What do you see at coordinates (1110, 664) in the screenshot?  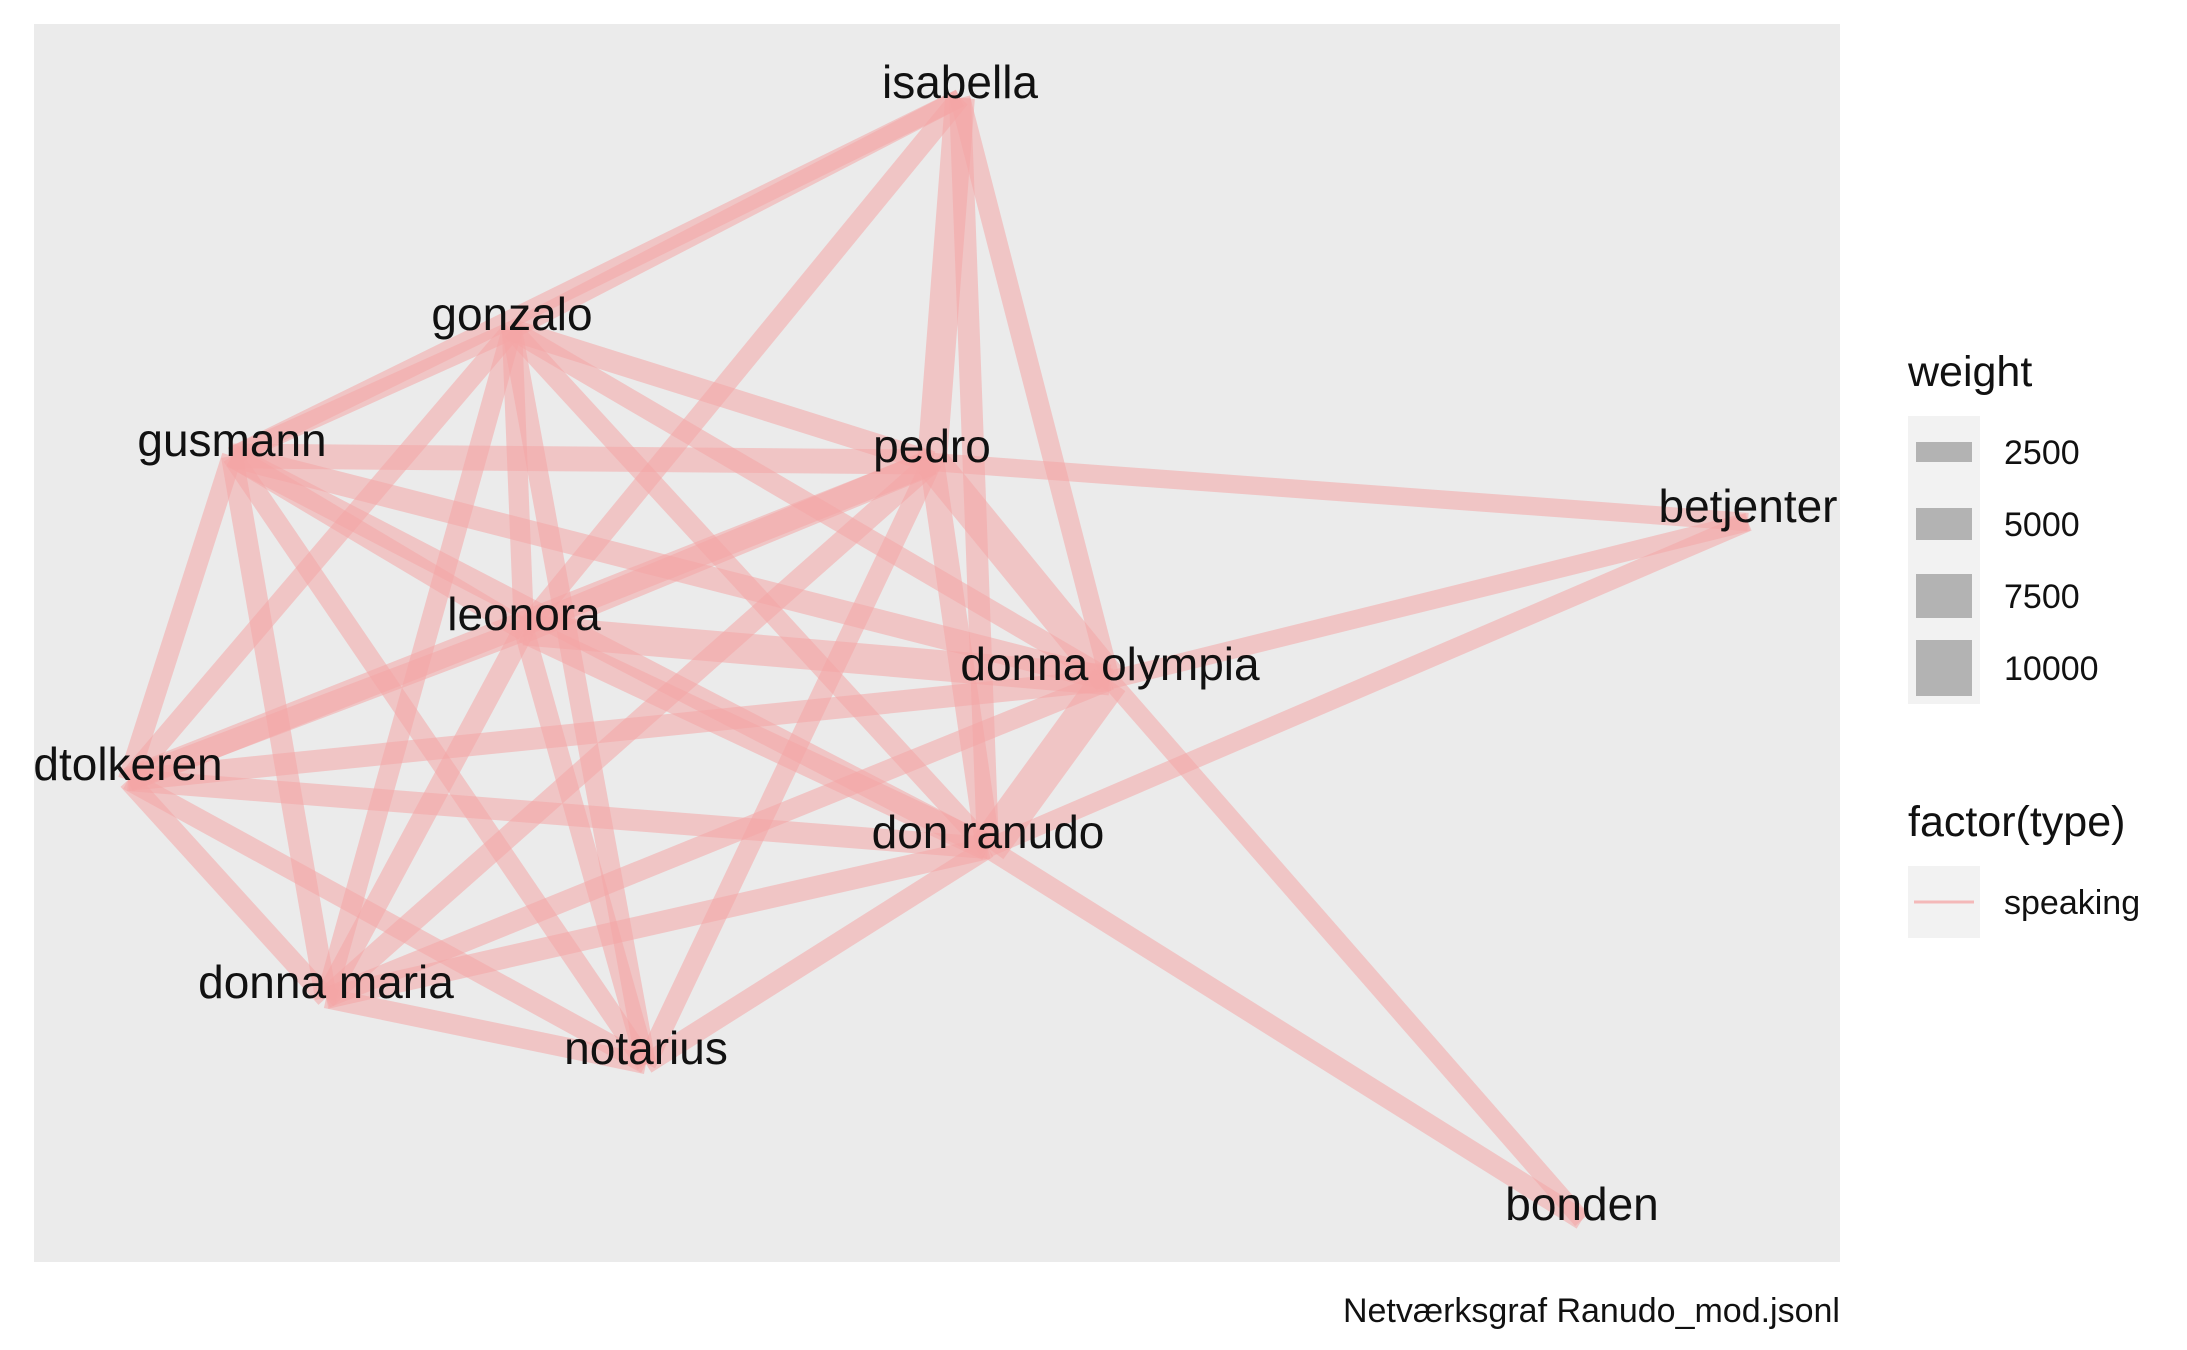 I see `node-label-donna_olympia: donna olympia` at bounding box center [1110, 664].